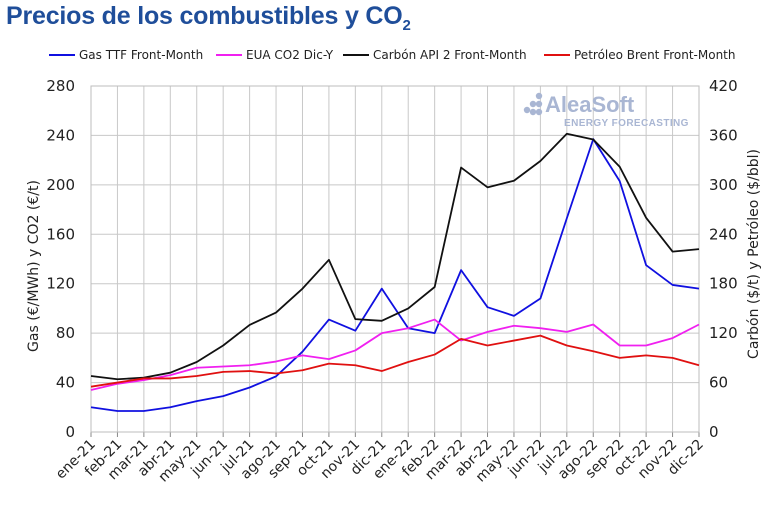 This screenshot has width=768, height=510. Describe the element at coordinates (723, 234) in the screenshot. I see `y-tick-right: 240` at that location.